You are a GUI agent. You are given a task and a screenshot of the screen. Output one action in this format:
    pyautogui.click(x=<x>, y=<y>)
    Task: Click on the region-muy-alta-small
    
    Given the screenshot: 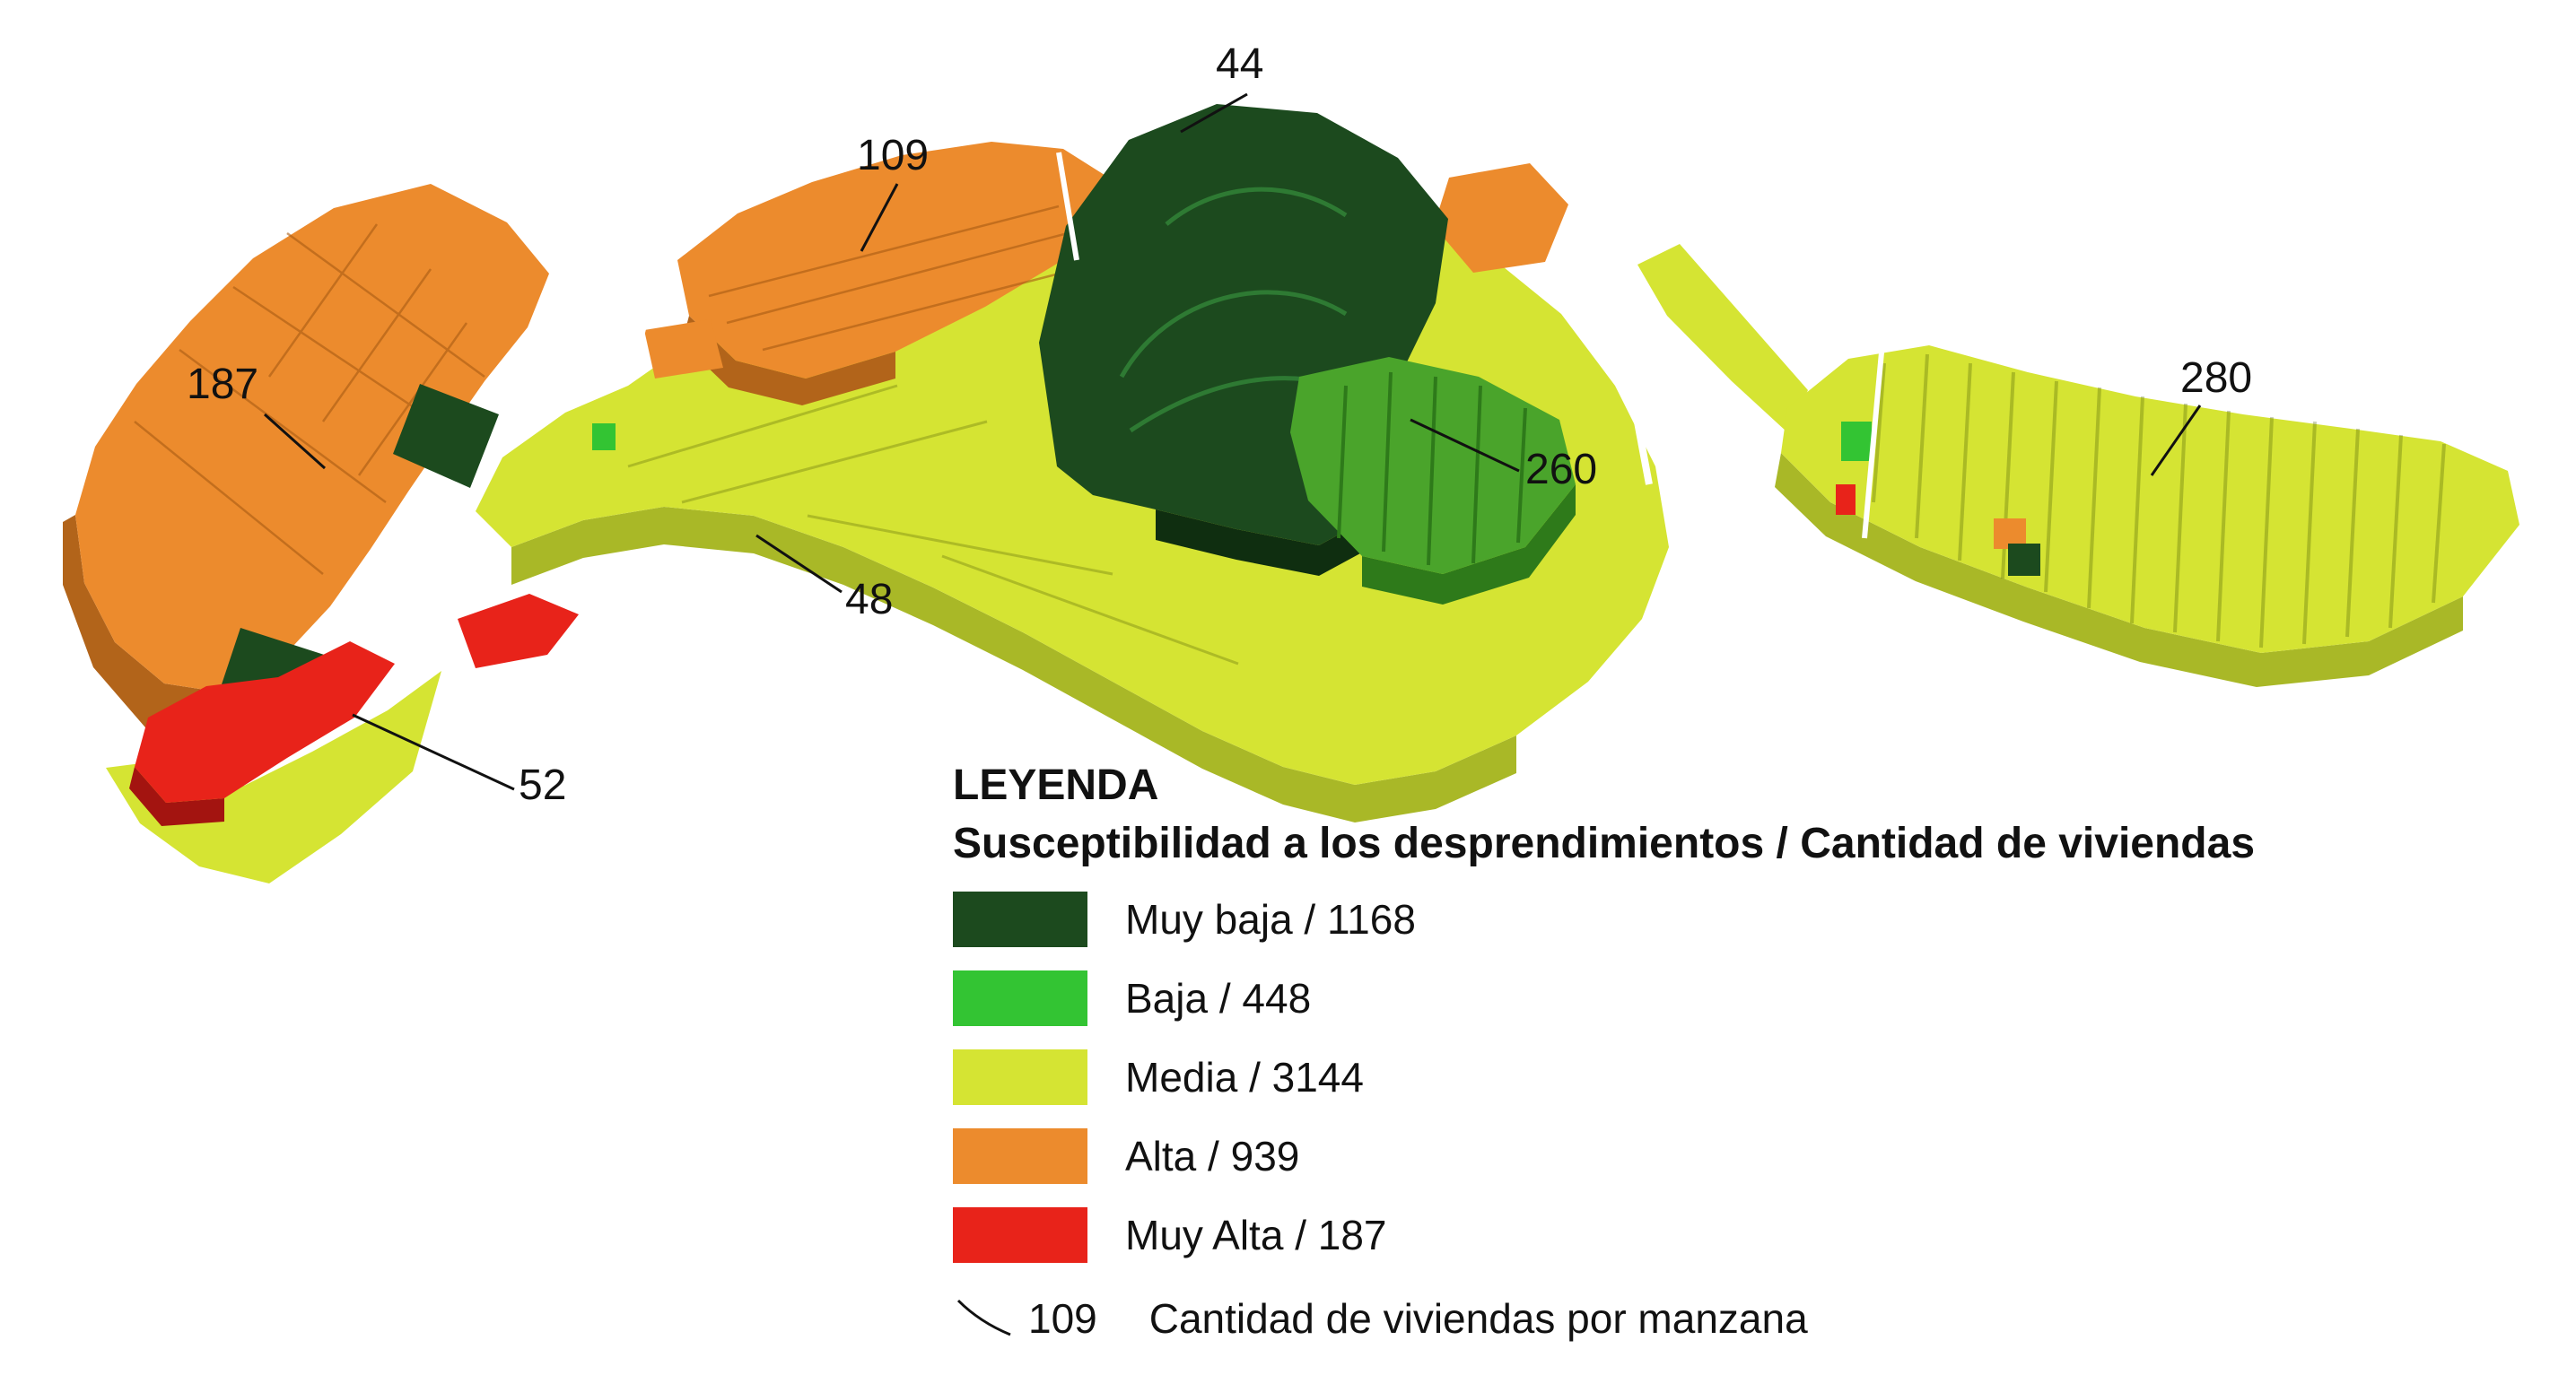 What is the action you would take?
    pyautogui.click(x=518, y=631)
    